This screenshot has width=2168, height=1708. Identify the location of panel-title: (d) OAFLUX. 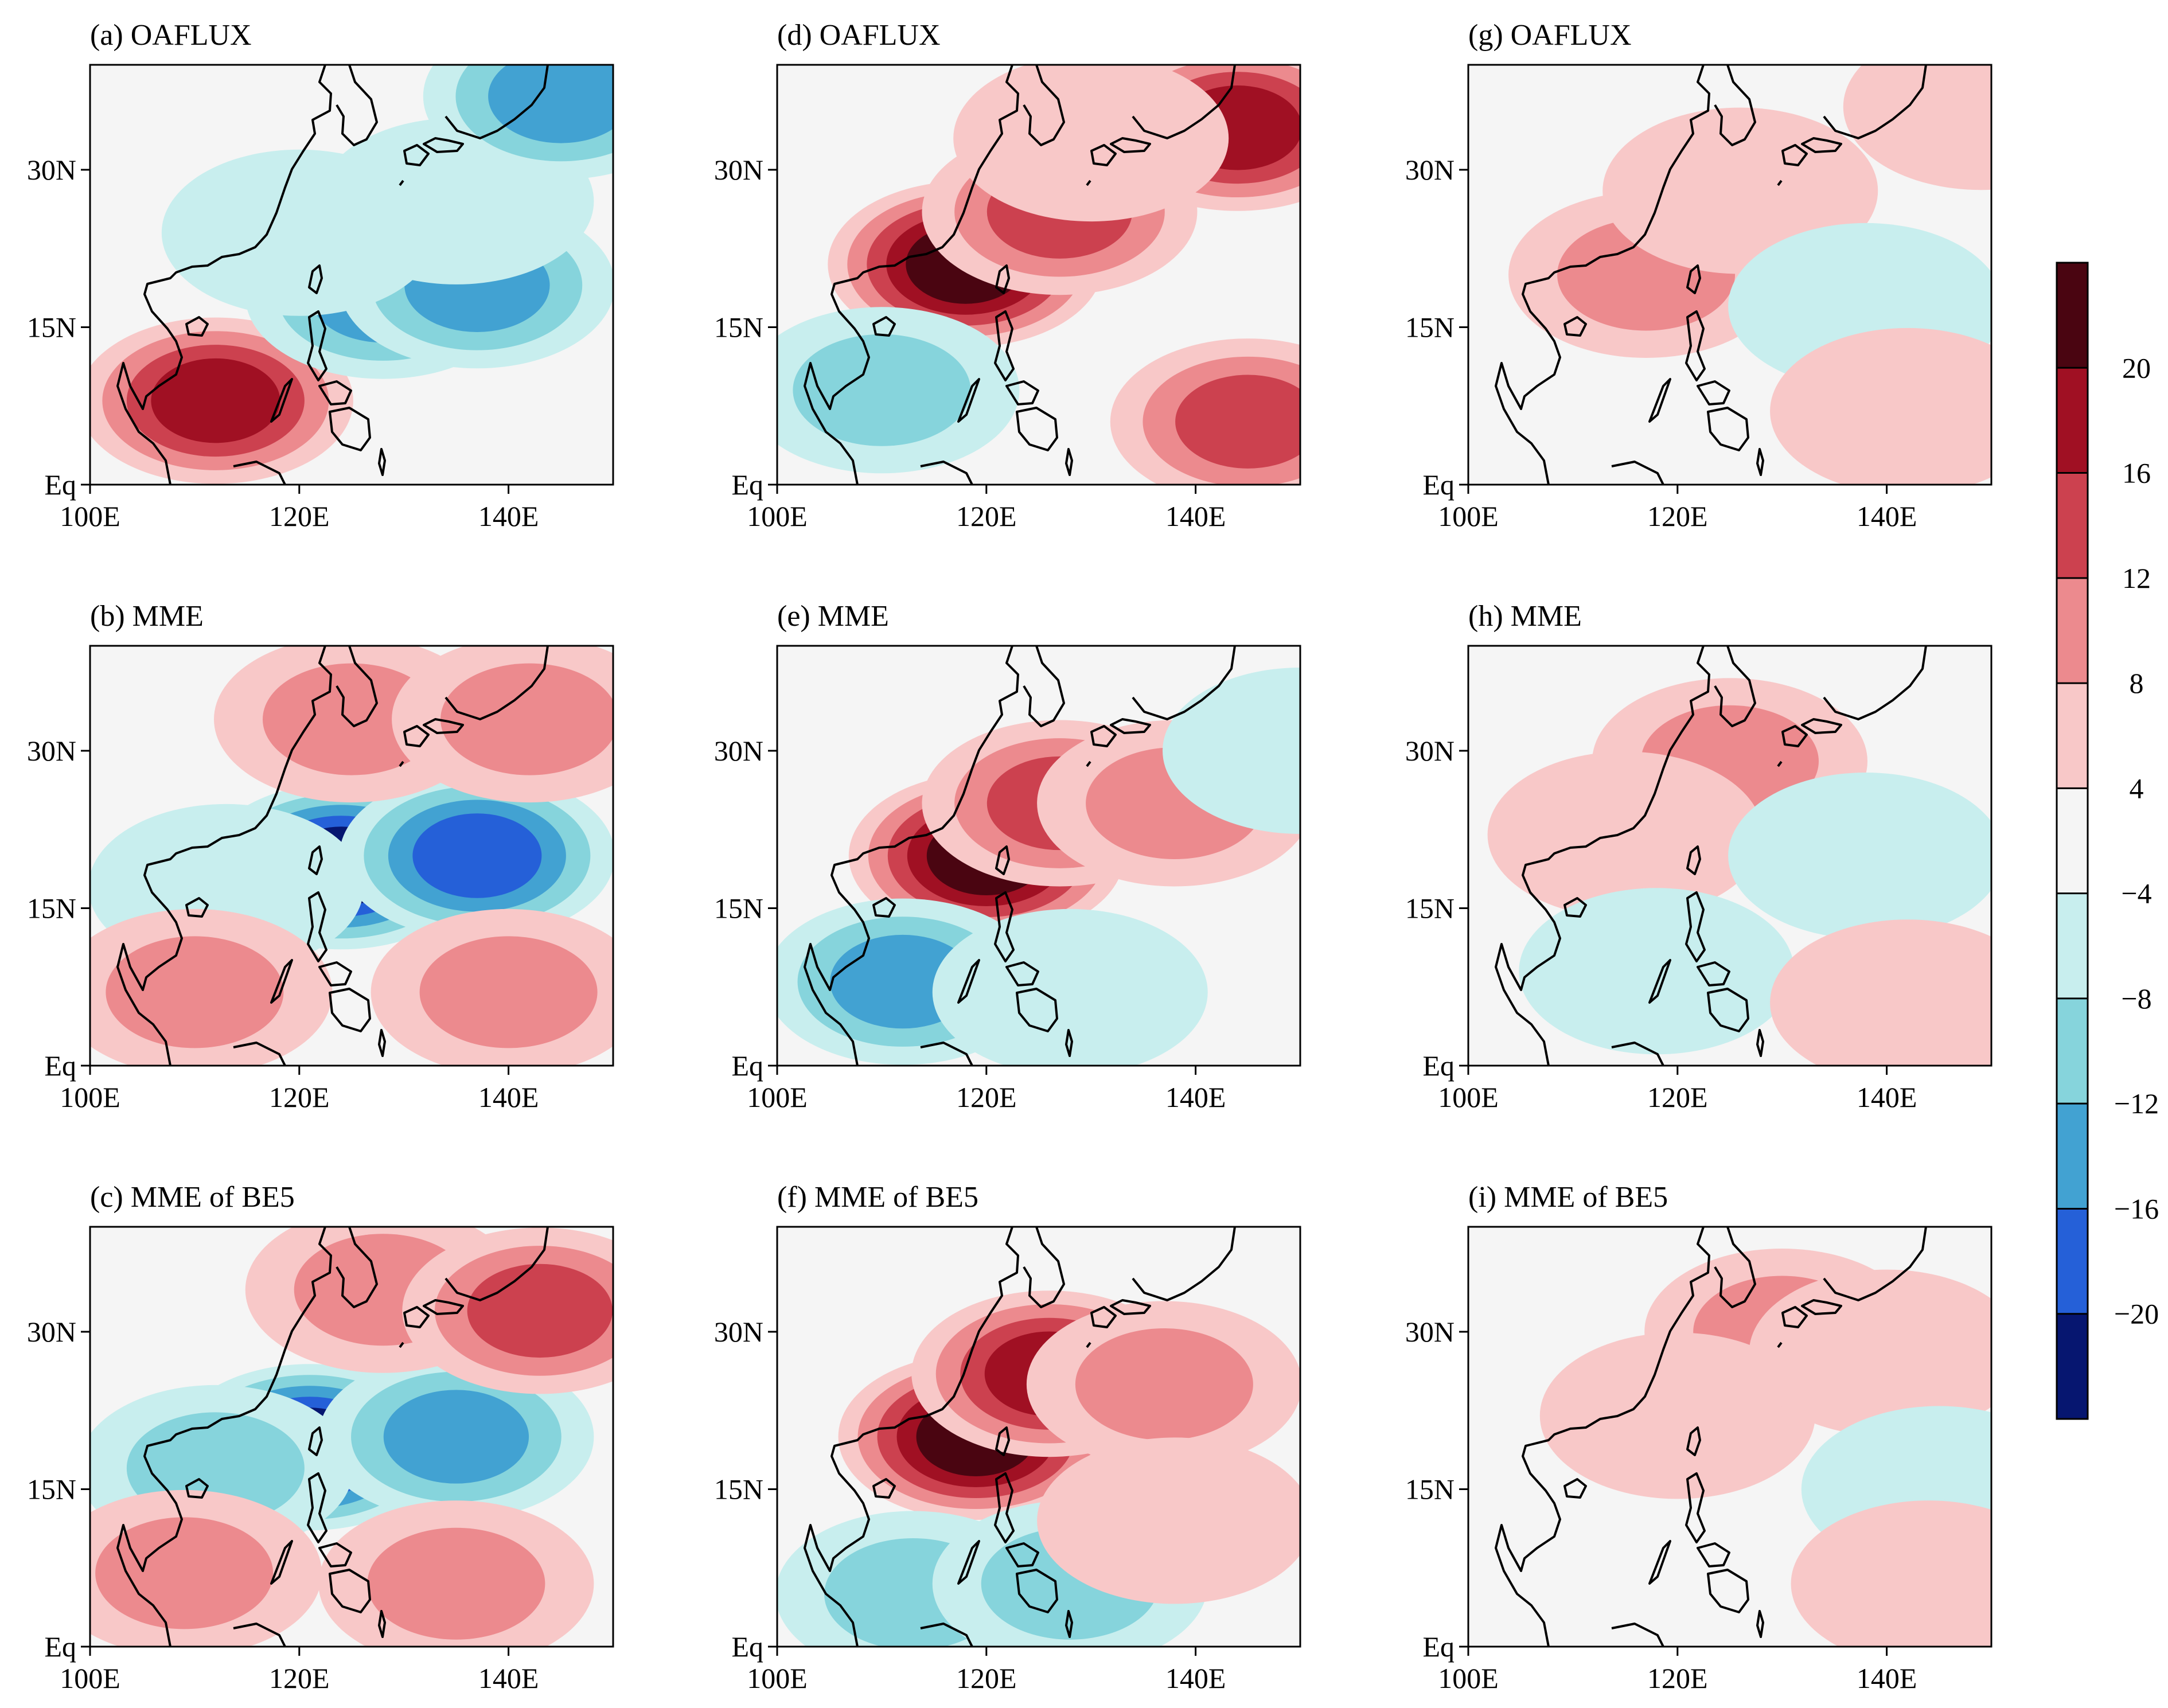
(859, 35).